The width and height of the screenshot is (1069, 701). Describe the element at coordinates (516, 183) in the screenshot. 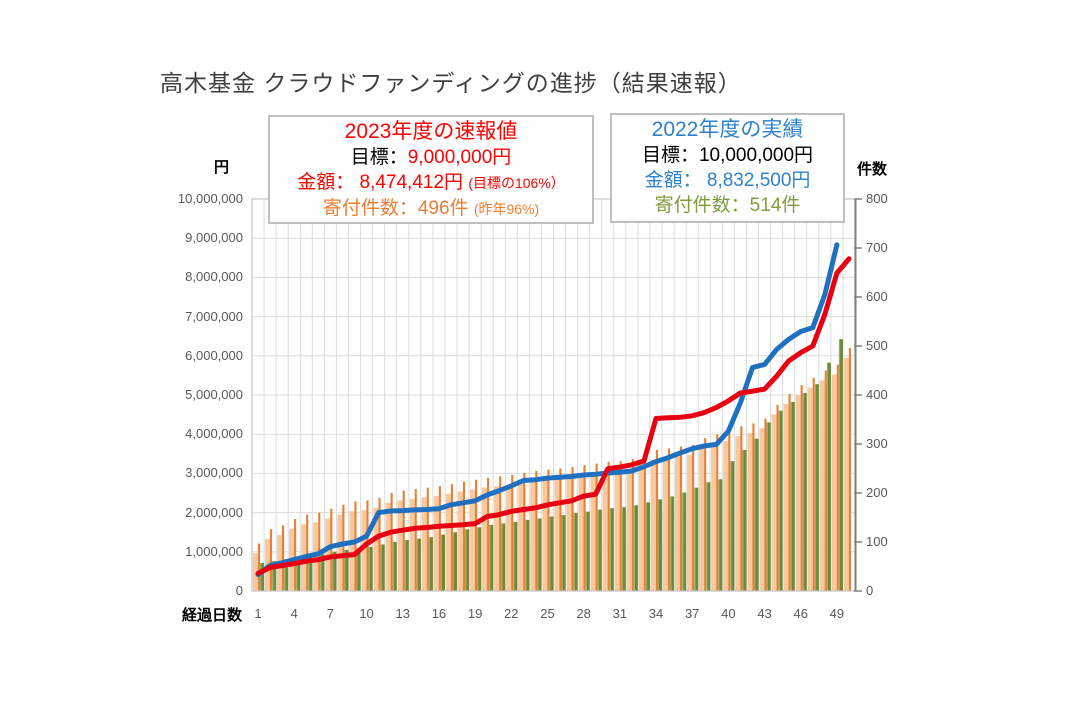

I see `amount-note-2023: (目標の106%）` at that location.